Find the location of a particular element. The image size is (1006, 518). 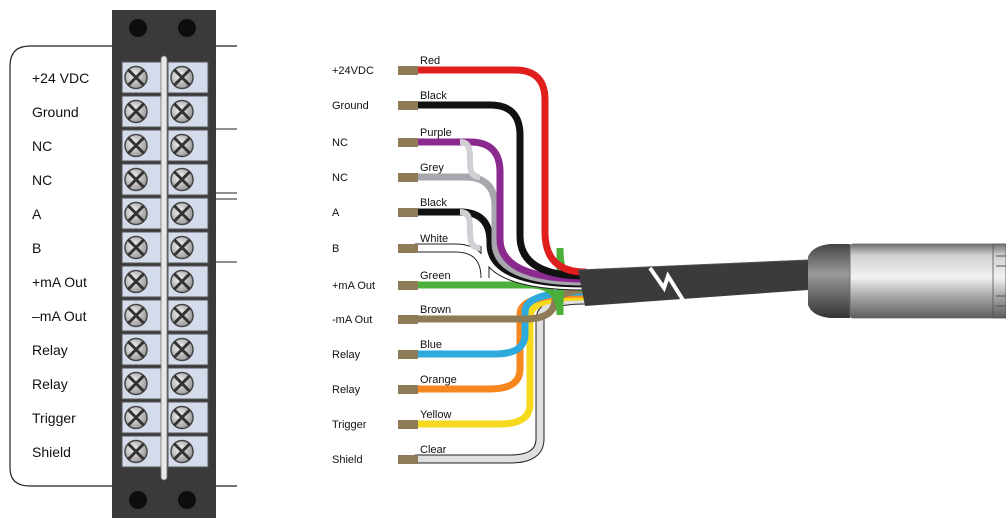

signal-label: Ground is located at coordinates (350, 106).